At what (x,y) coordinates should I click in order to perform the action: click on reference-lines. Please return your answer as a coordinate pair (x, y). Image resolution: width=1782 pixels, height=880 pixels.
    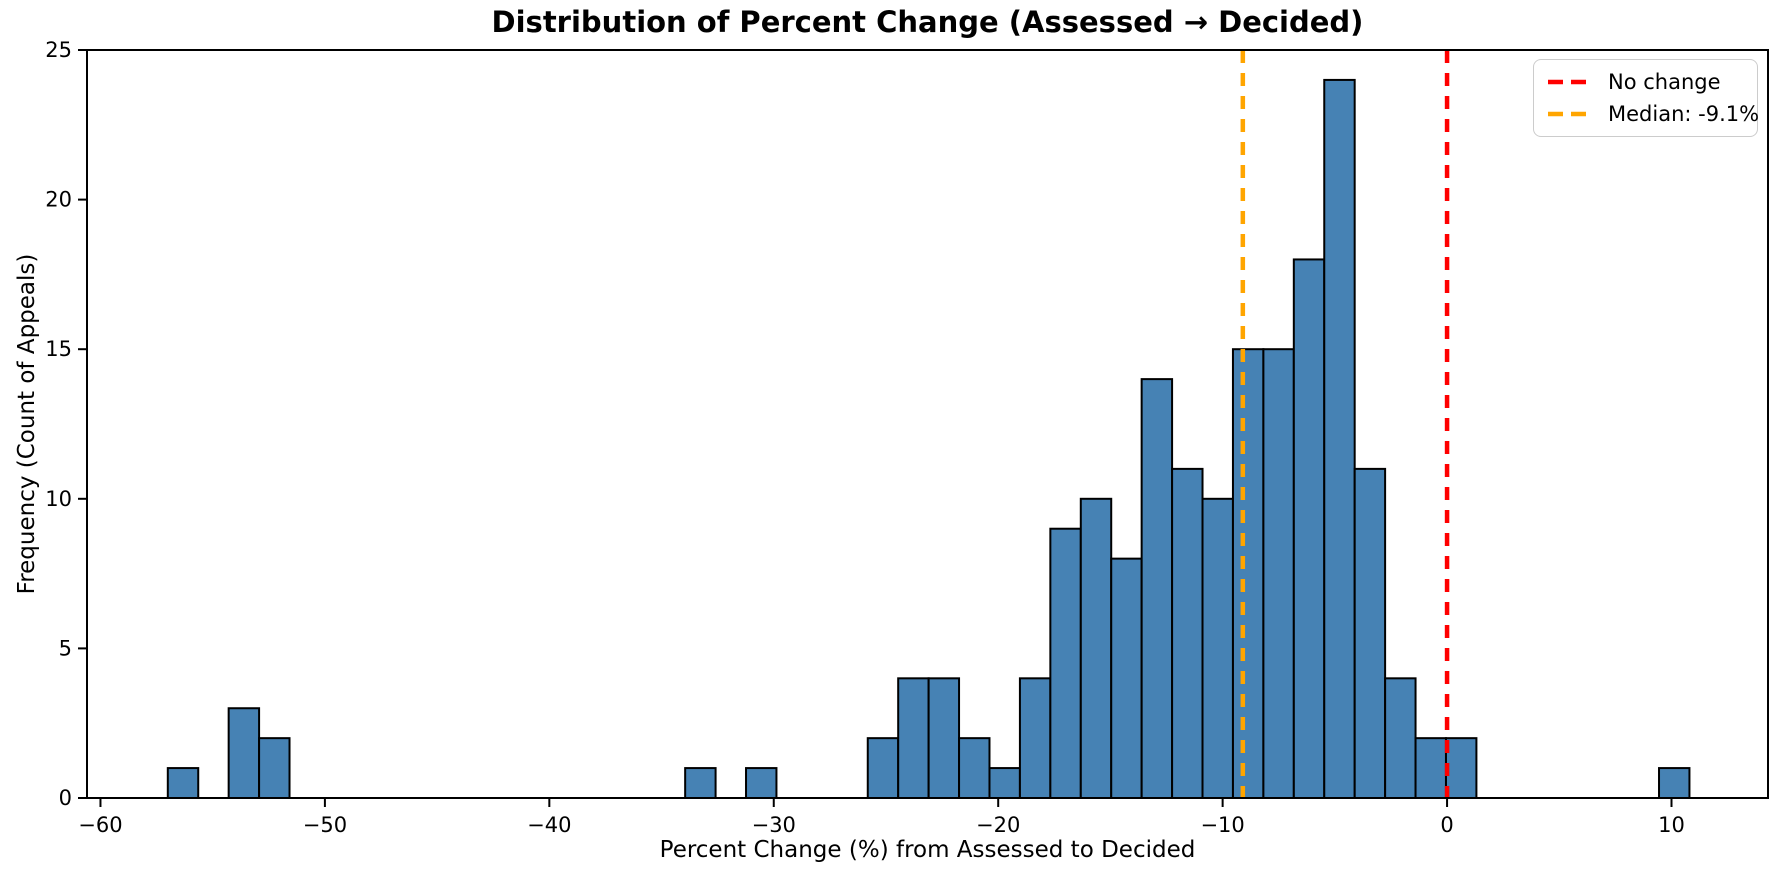
    Looking at the image, I should click on (1345, 424).